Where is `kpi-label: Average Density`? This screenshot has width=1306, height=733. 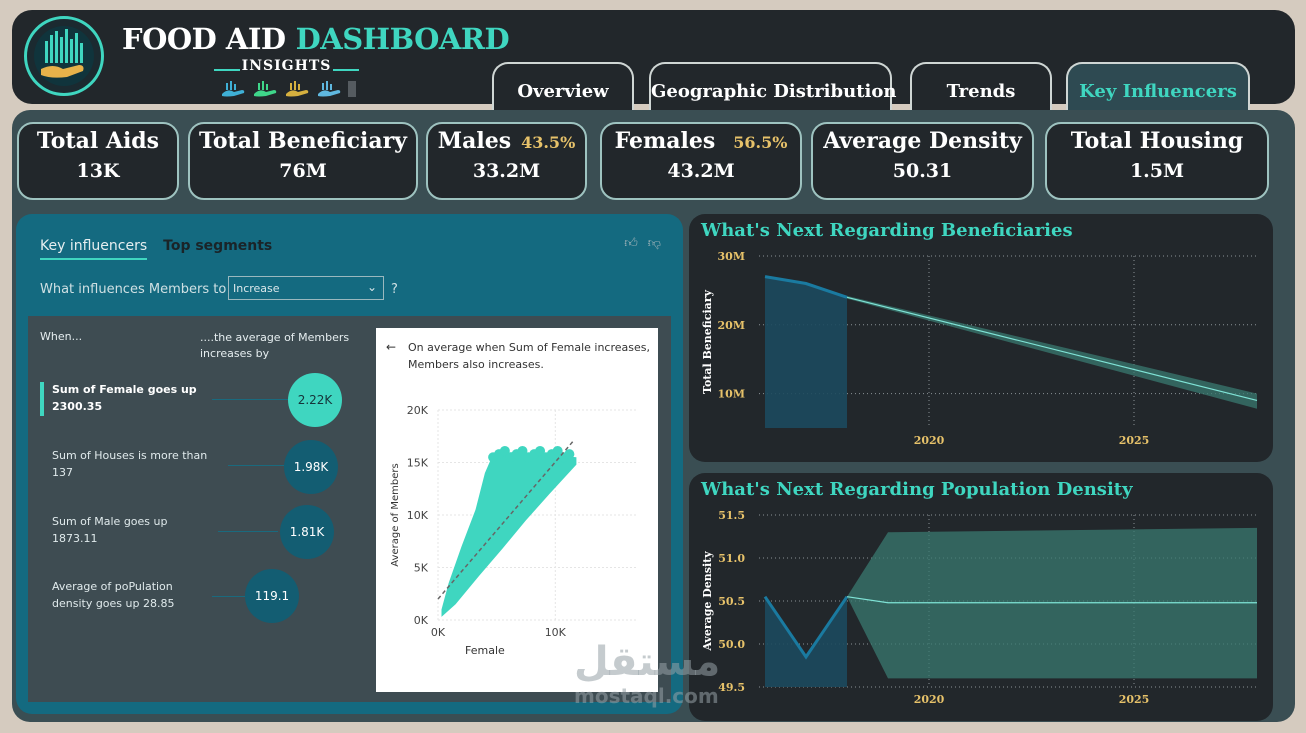
kpi-label: Average Density is located at coordinates (922, 141).